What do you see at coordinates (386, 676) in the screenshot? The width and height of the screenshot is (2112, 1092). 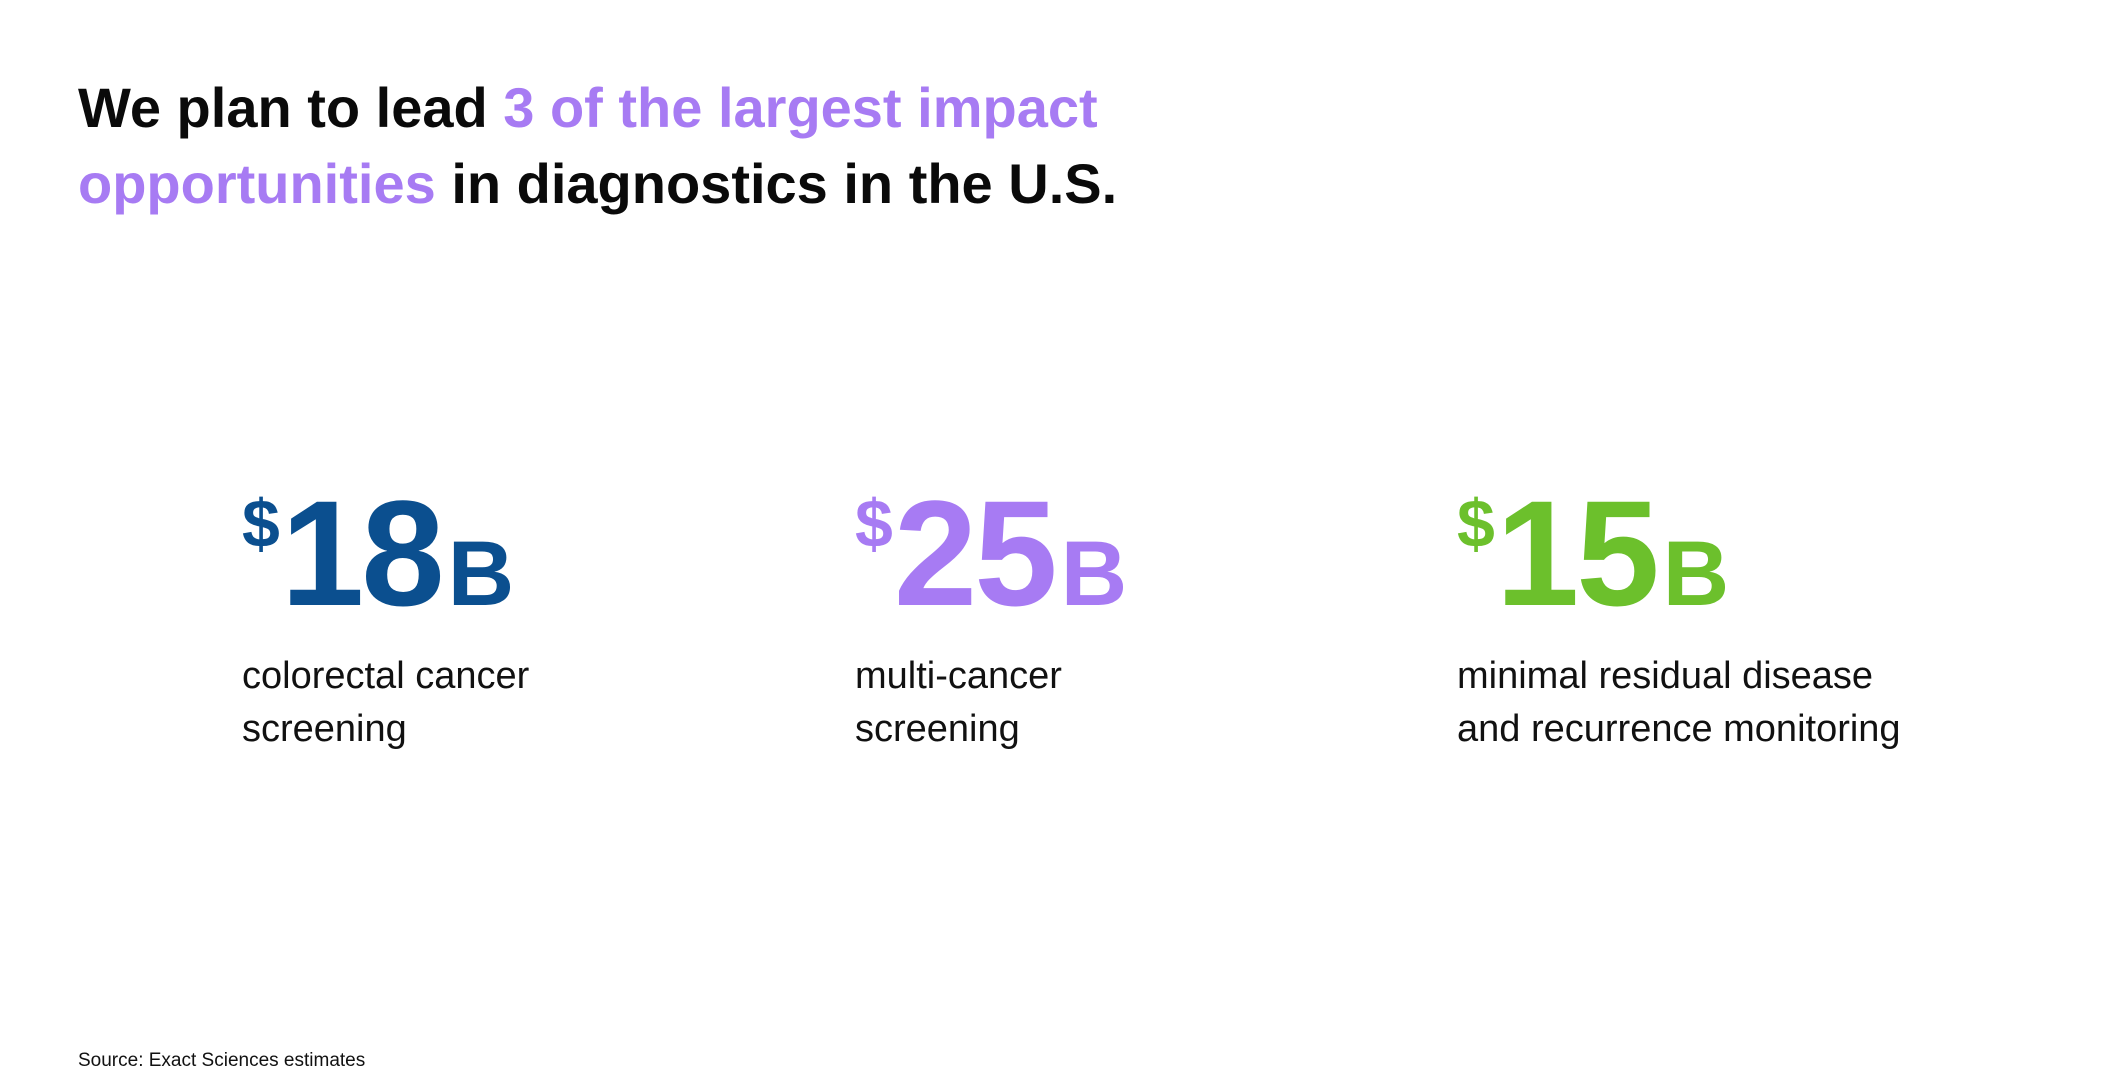 I see `label-line: colorectal cancer` at bounding box center [386, 676].